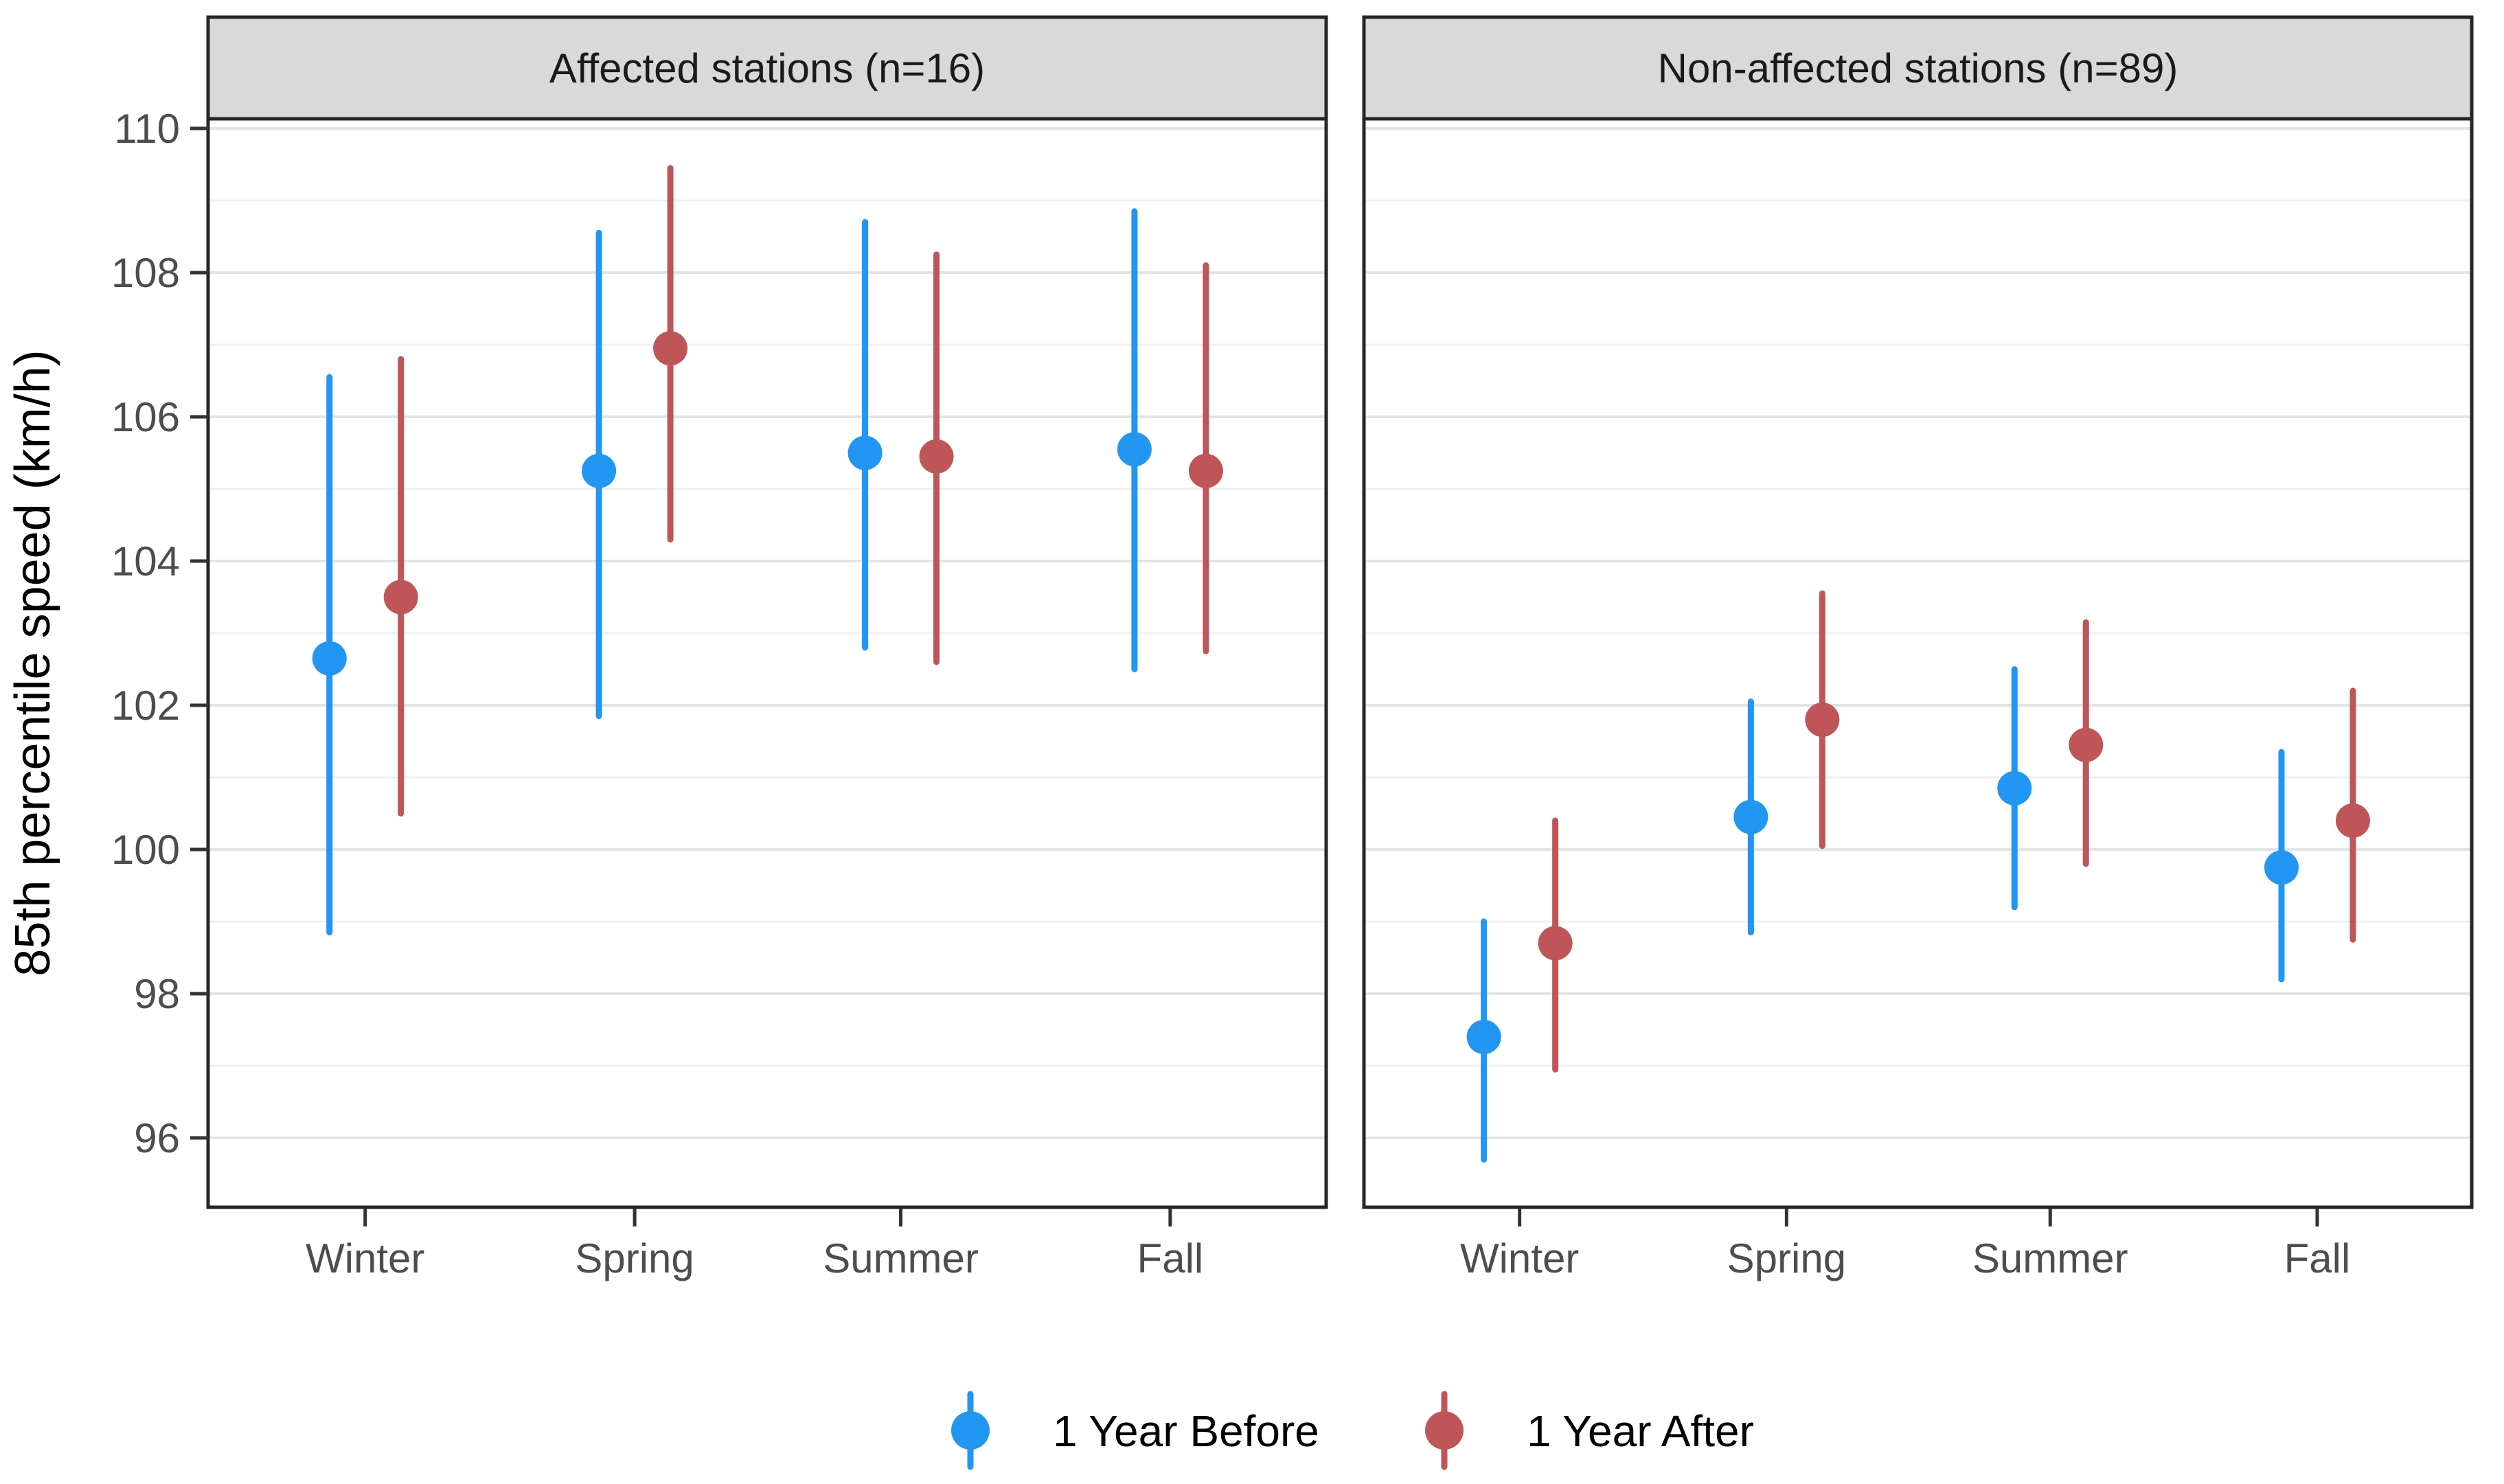 The image size is (2504, 1484). I want to click on y-tick-label: 104, so click(145, 561).